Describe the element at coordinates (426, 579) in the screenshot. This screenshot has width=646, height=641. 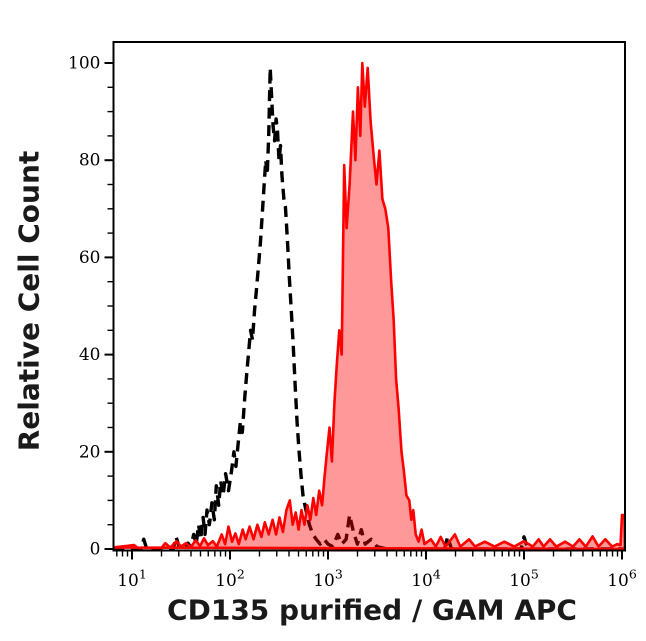
I see `x-tick-label: 10⁴` at that location.